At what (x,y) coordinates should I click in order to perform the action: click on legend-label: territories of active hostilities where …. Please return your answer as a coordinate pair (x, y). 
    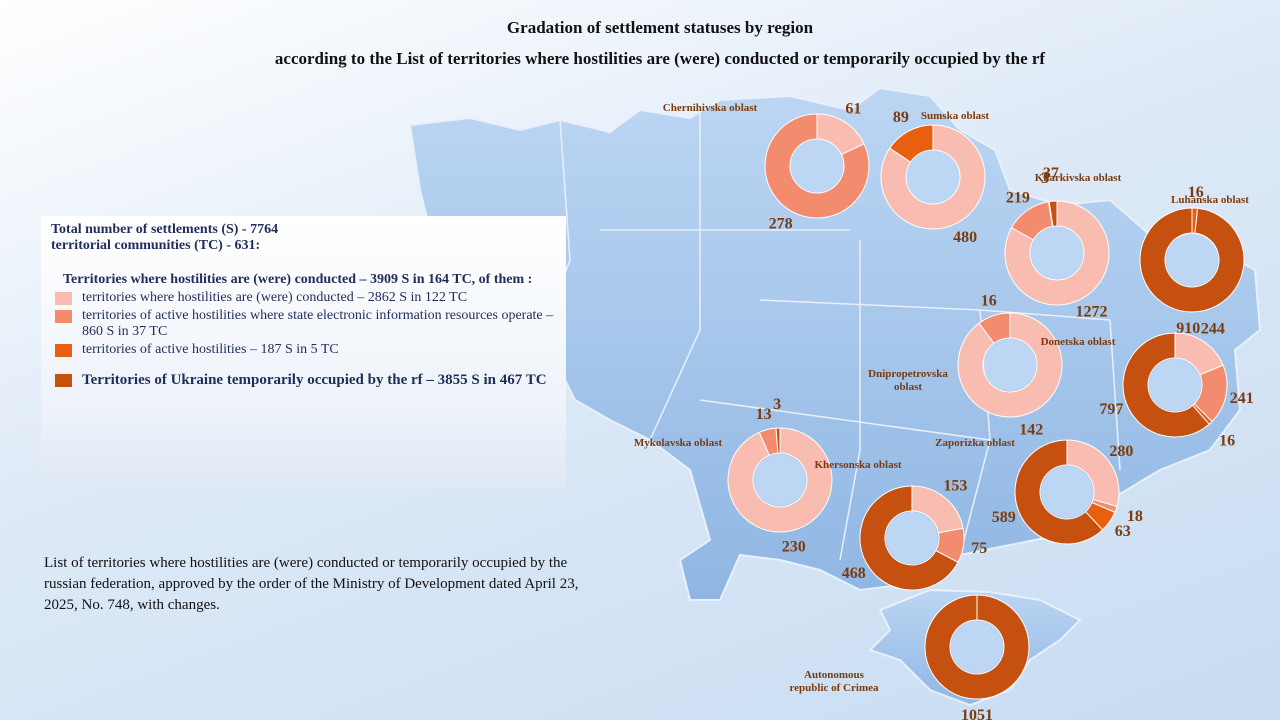
    Looking at the image, I should click on (318, 323).